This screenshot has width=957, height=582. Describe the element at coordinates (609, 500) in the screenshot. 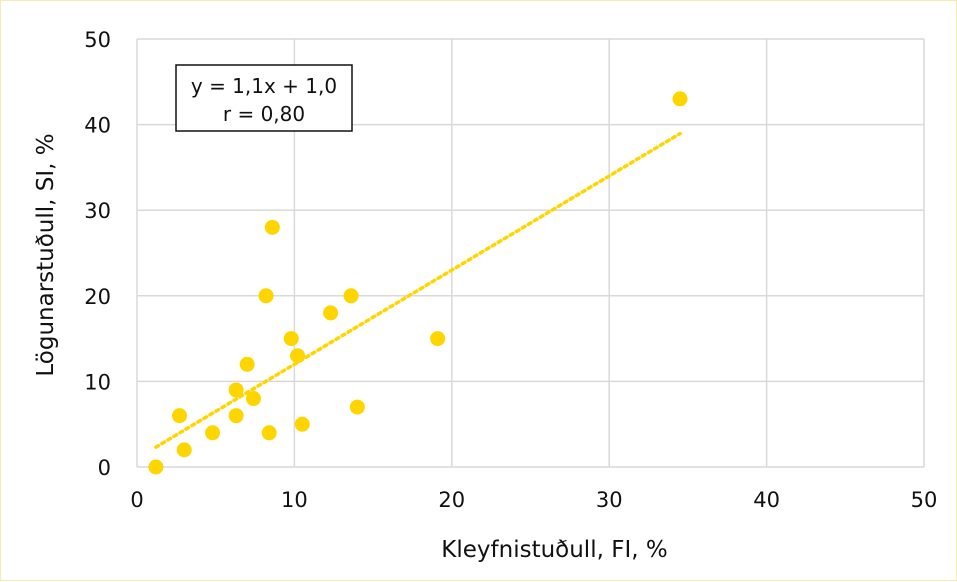

I see `x-tick-label: 30` at that location.